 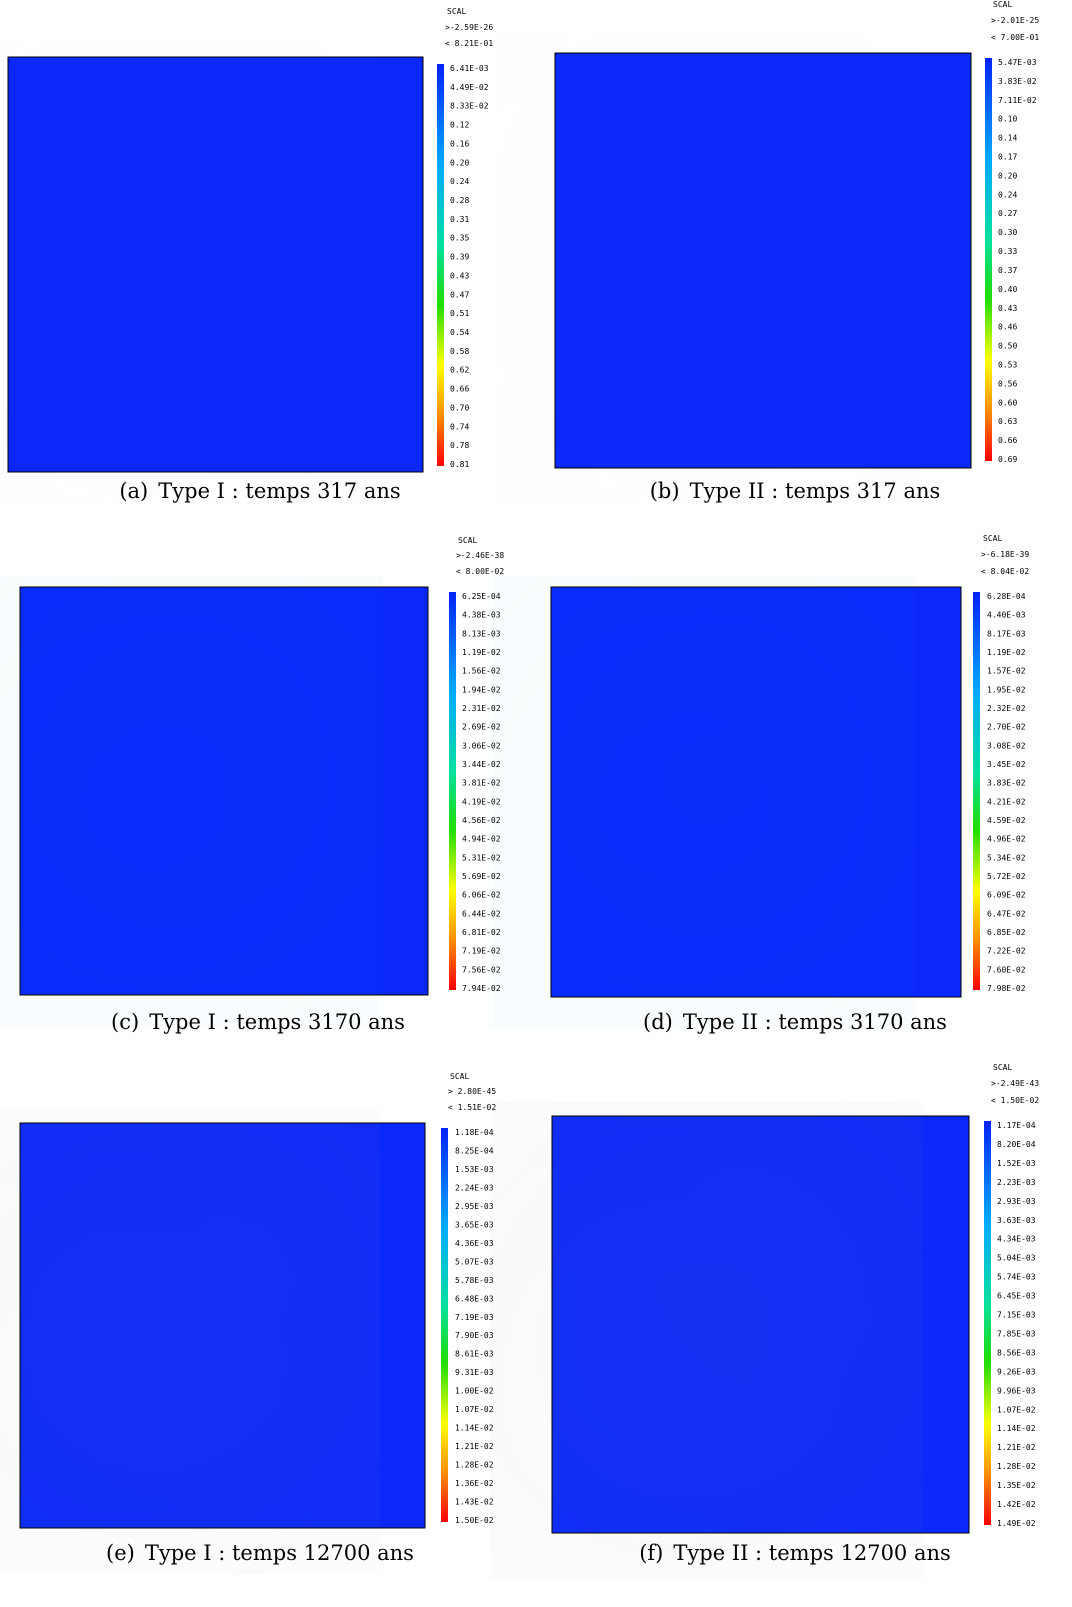 What do you see at coordinates (481, 801) in the screenshot?
I see `colorbar-label: 4.19E-02` at bounding box center [481, 801].